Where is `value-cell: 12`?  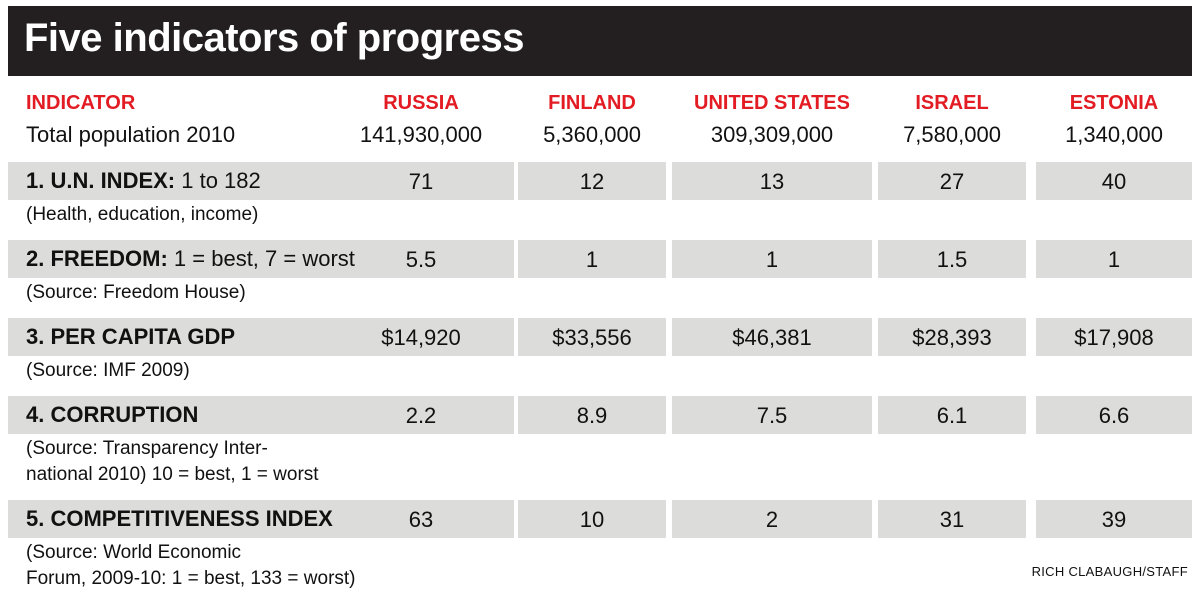 value-cell: 12 is located at coordinates (592, 181).